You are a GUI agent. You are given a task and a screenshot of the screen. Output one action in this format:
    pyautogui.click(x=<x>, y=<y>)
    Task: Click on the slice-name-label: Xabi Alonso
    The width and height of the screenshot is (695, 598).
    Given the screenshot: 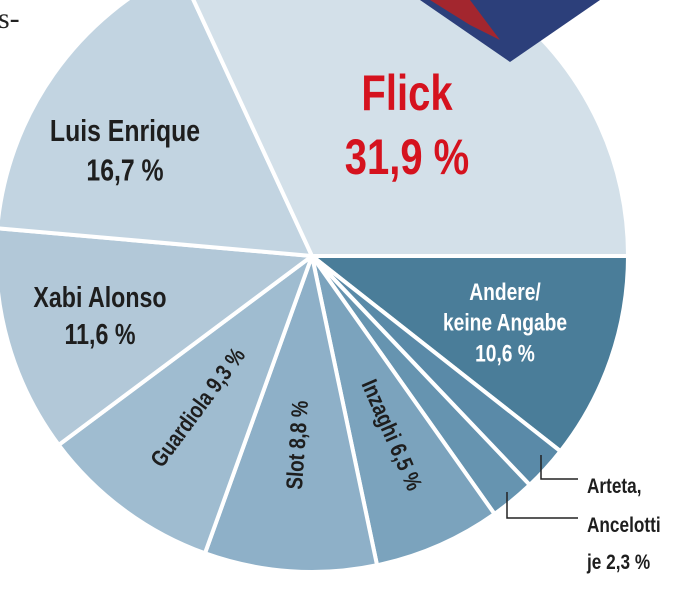 What is the action you would take?
    pyautogui.click(x=99, y=296)
    